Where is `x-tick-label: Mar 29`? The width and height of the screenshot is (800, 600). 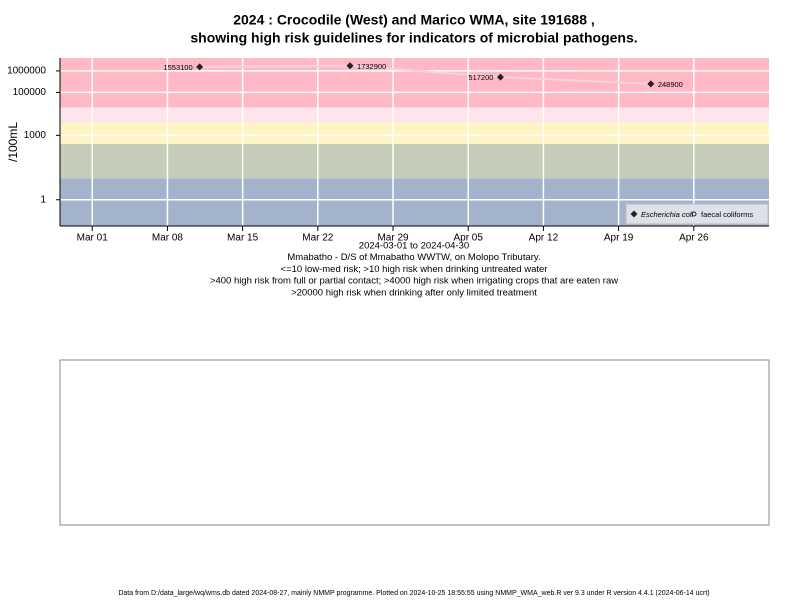 x-tick-label: Mar 29 is located at coordinates (393, 238).